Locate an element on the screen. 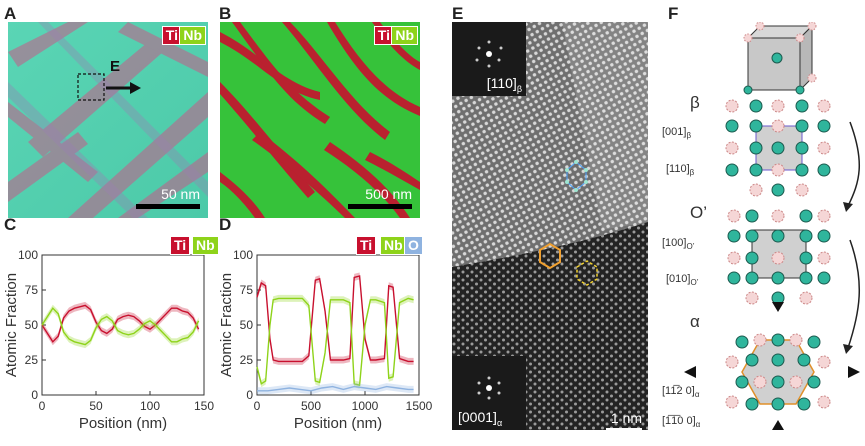 The image size is (865, 446). y-tick-label: 0 is located at coordinates (34, 395).